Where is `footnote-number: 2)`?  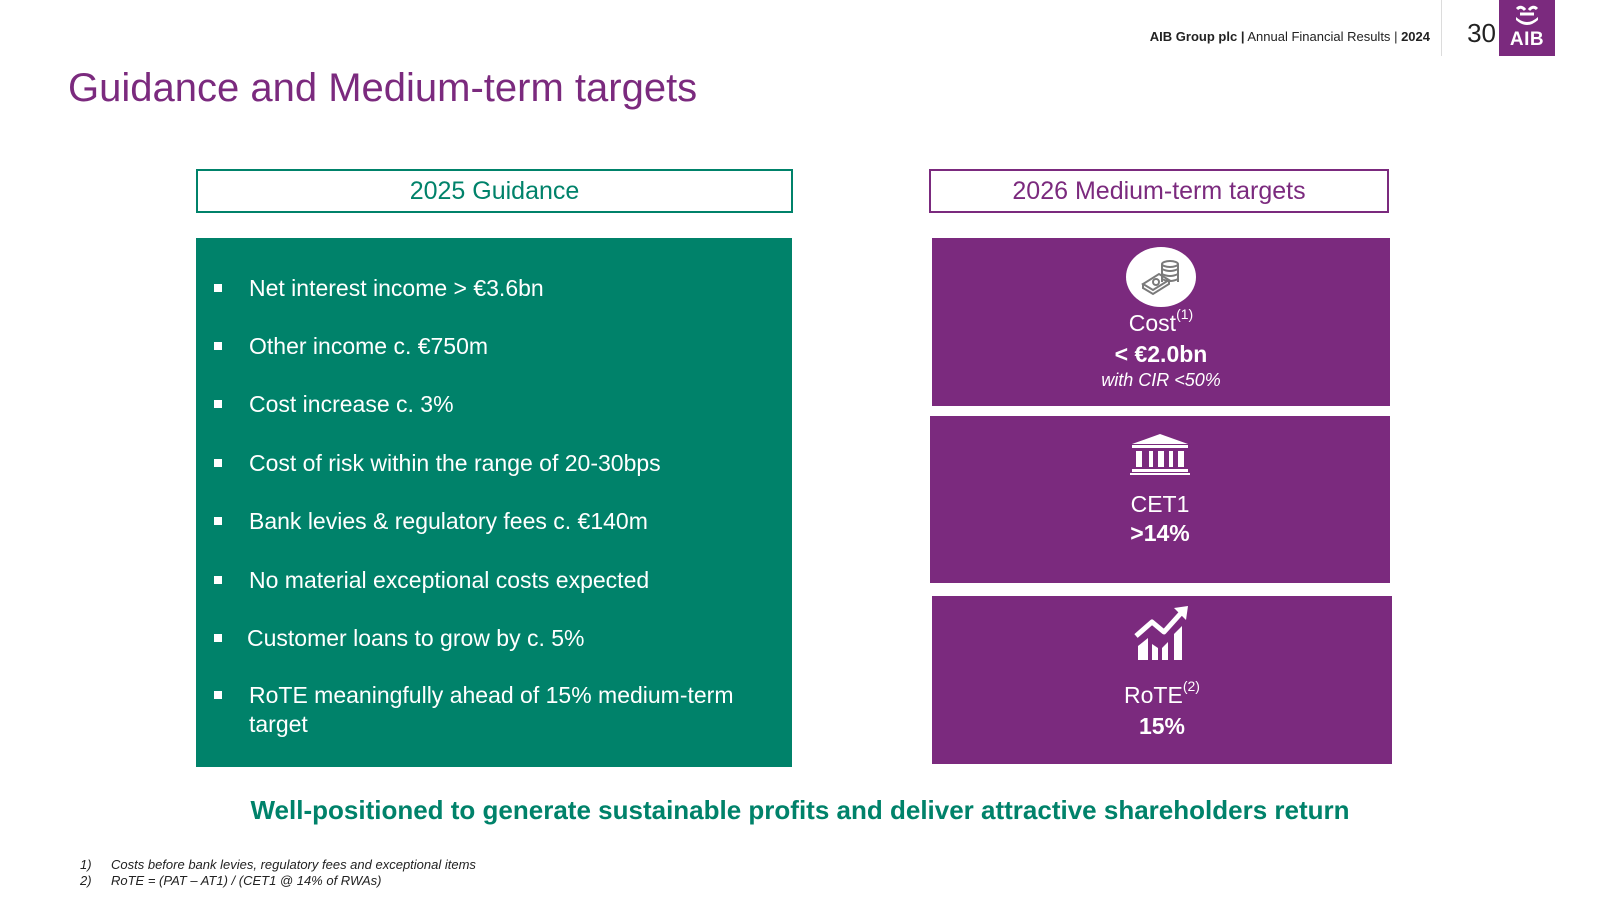 footnote-number: 2) is located at coordinates (86, 880).